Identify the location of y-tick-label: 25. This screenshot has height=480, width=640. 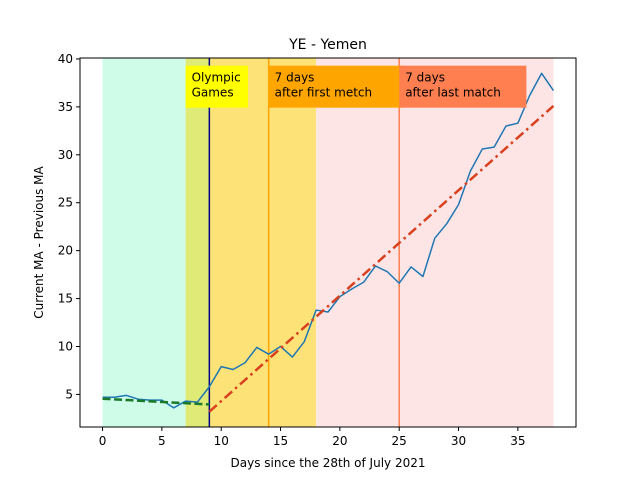
(65, 203).